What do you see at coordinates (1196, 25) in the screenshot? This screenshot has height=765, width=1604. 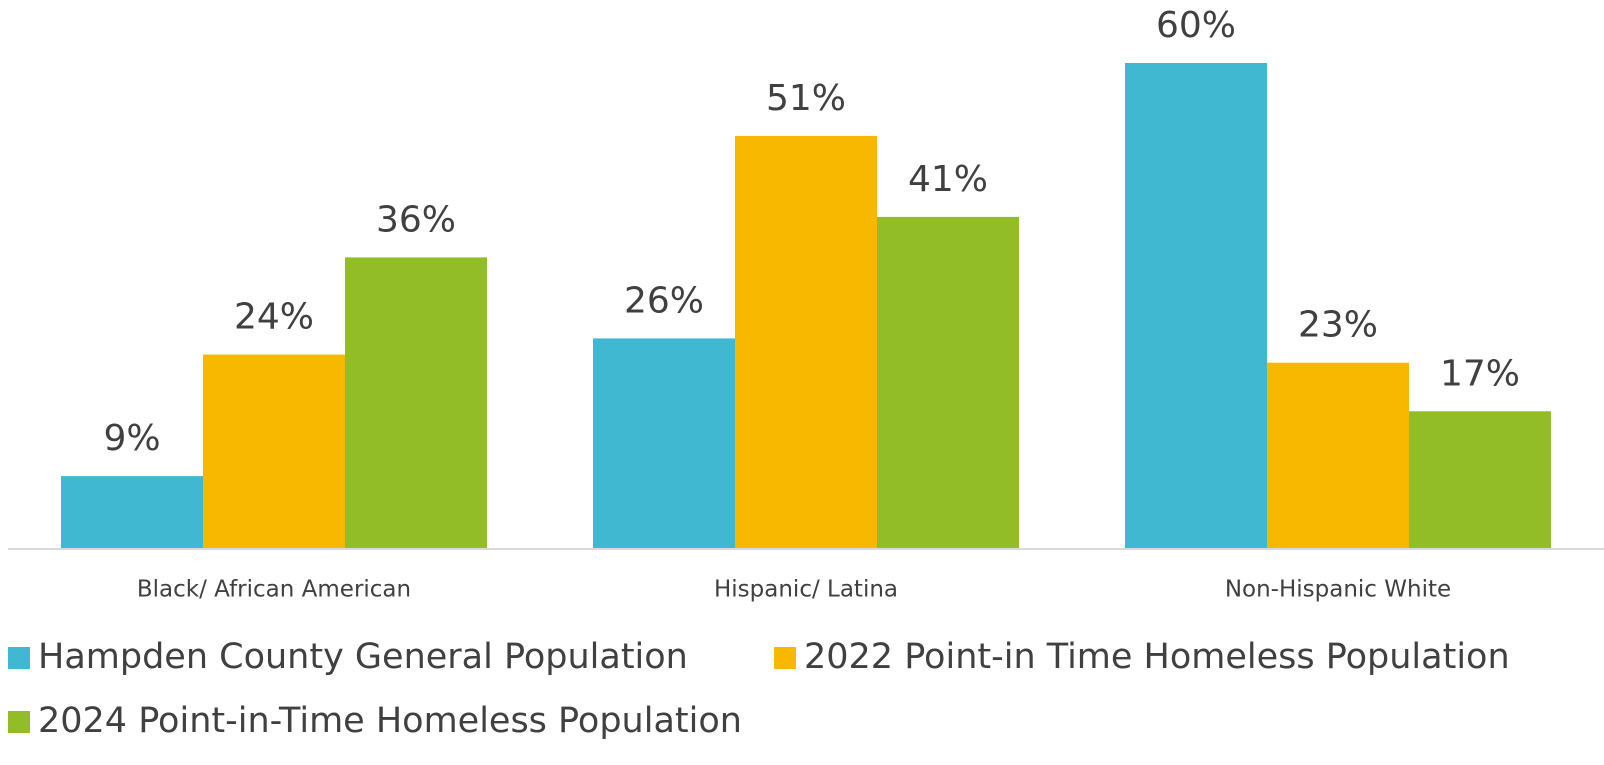 I see `data-label: 60%` at bounding box center [1196, 25].